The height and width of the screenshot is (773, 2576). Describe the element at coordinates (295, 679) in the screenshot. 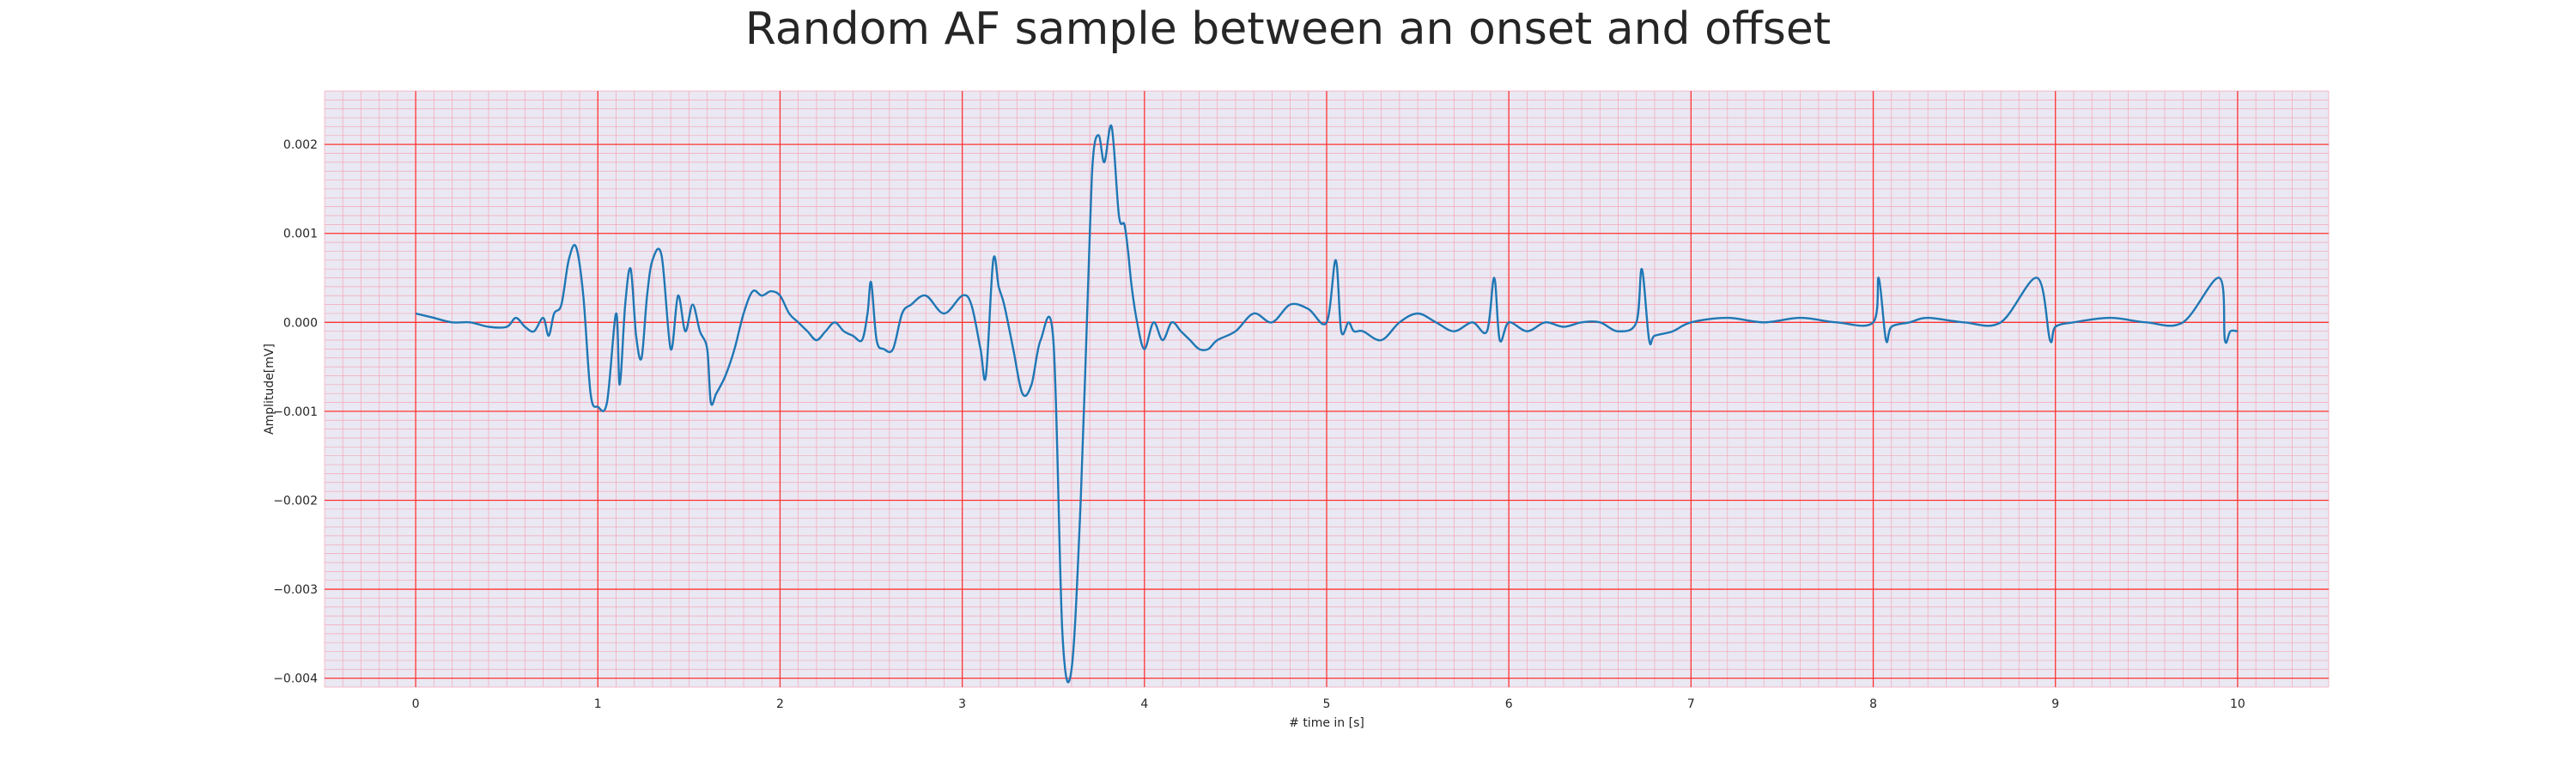

I see `y-tick-label: −0.004` at that location.